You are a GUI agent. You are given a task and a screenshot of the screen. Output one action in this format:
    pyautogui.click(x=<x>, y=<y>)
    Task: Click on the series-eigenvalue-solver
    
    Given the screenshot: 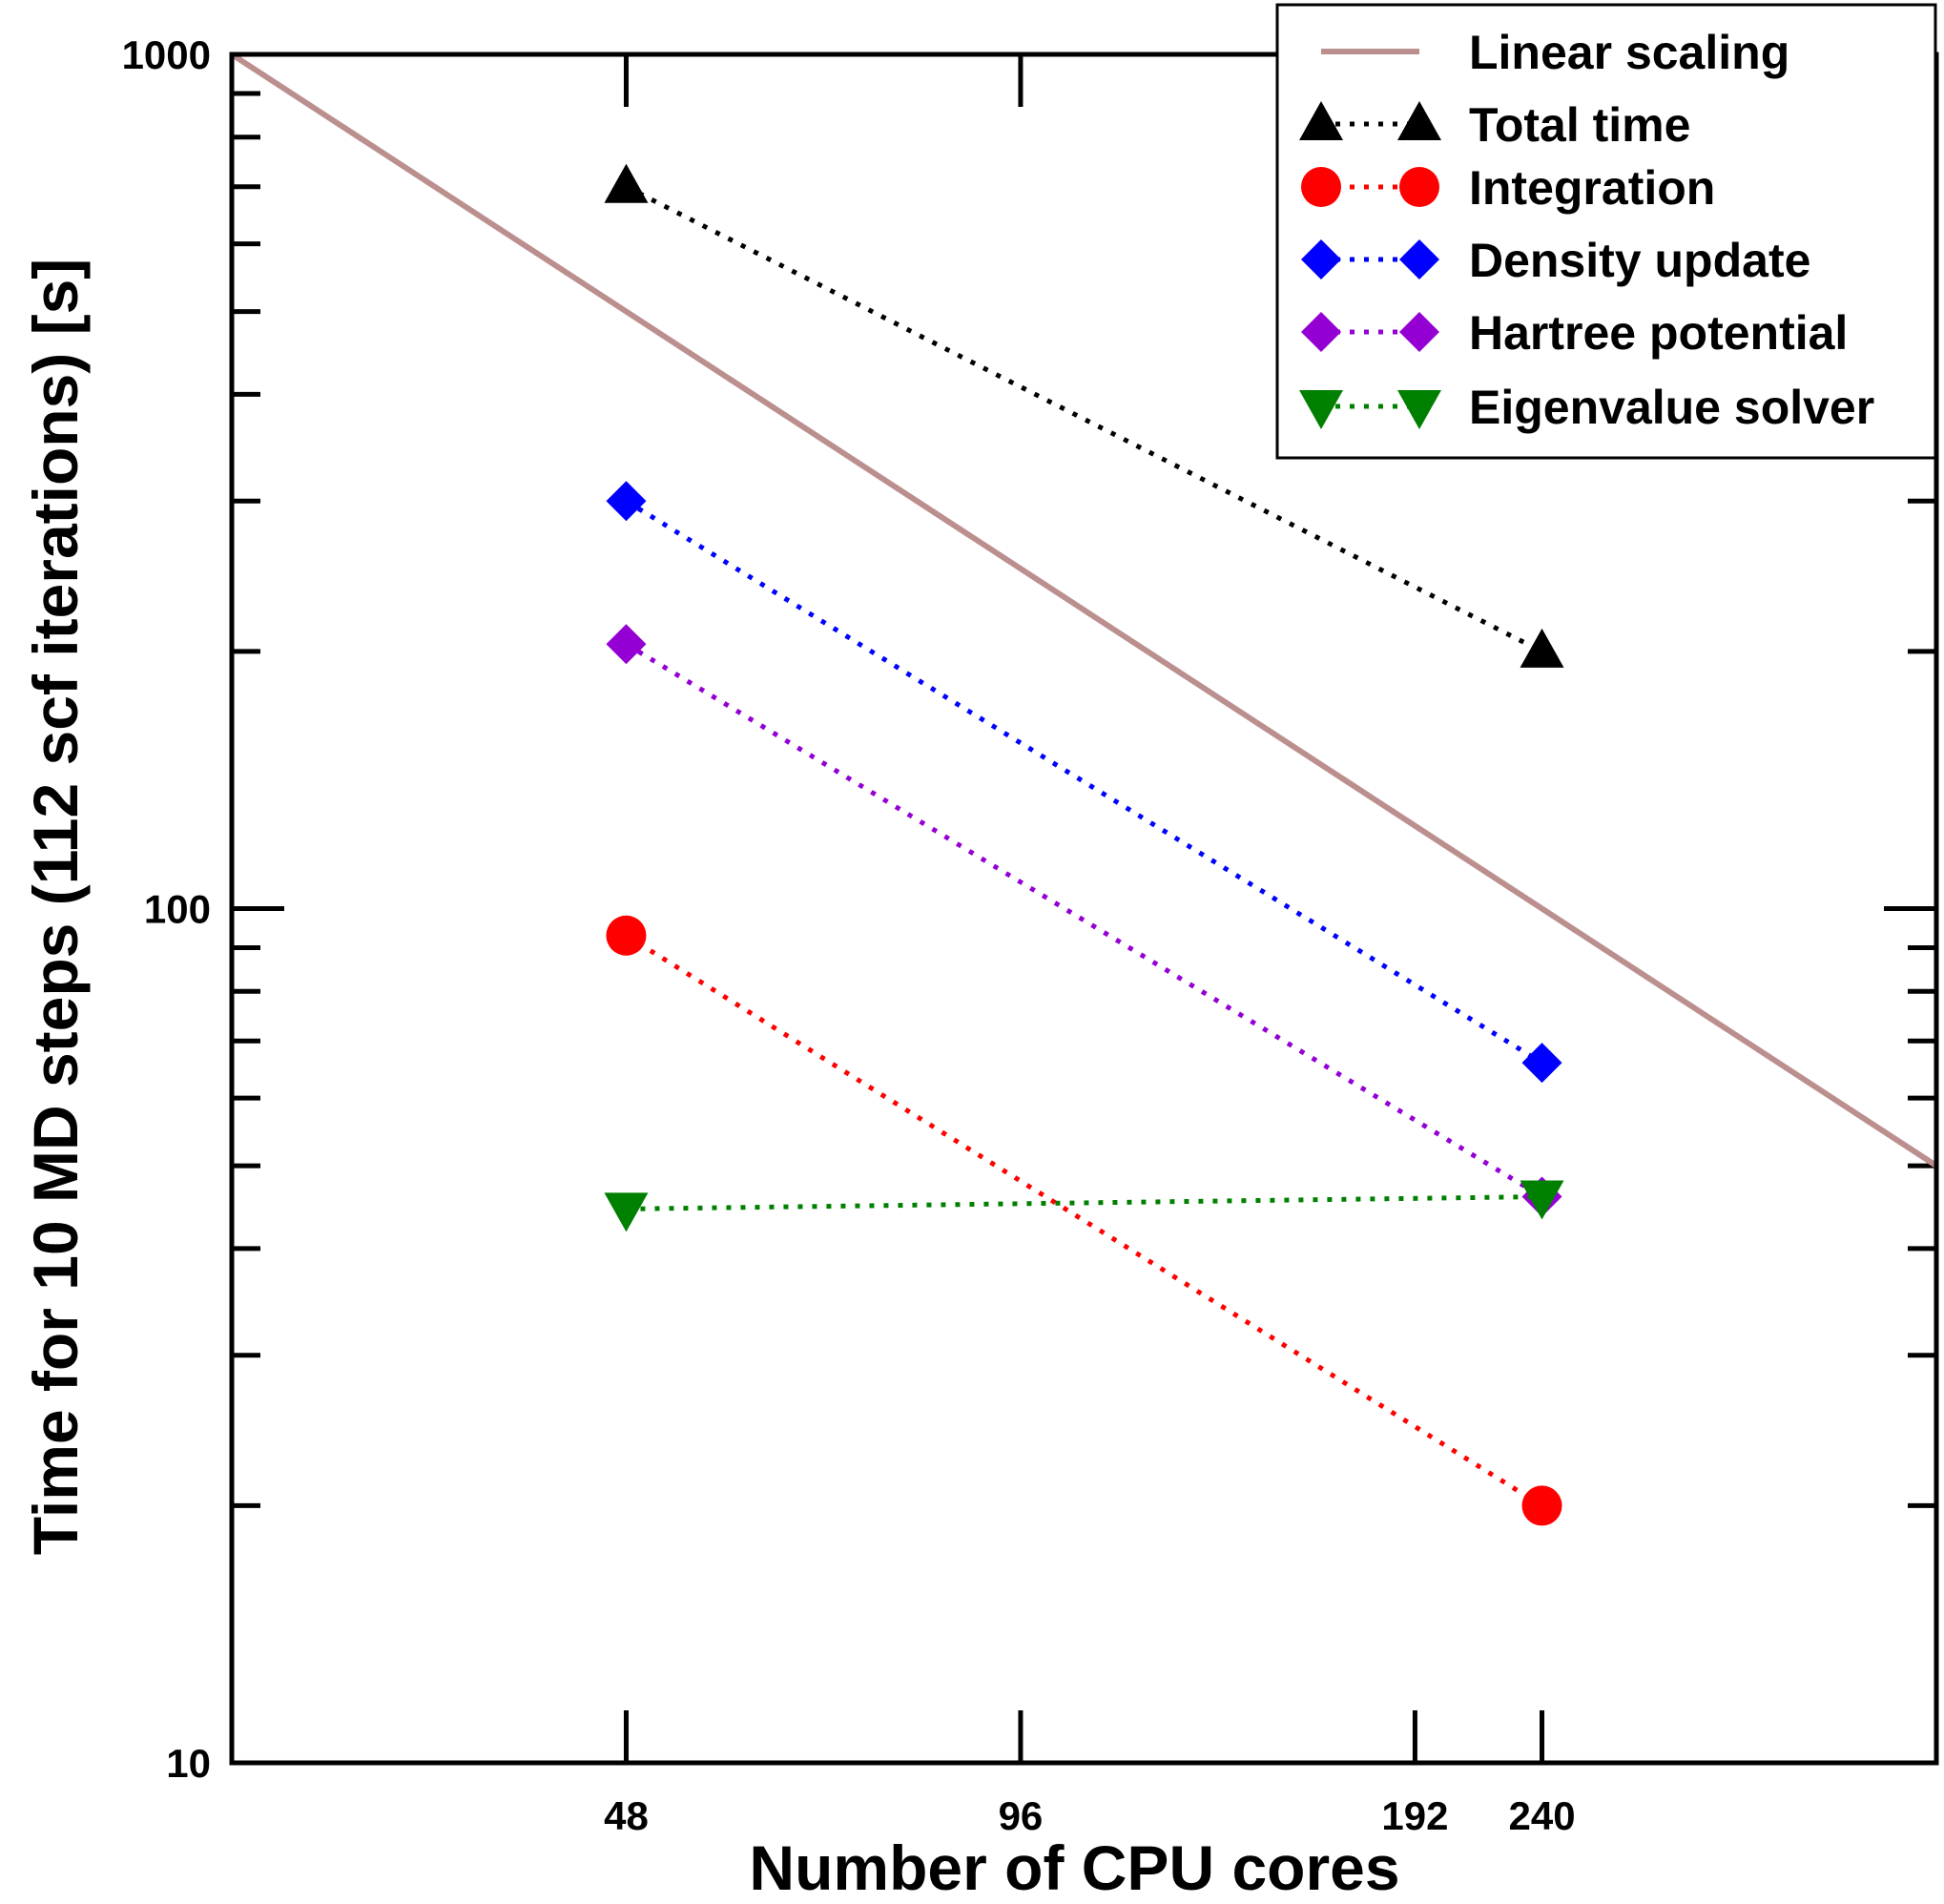 What is the action you would take?
    pyautogui.click(x=1084, y=1206)
    